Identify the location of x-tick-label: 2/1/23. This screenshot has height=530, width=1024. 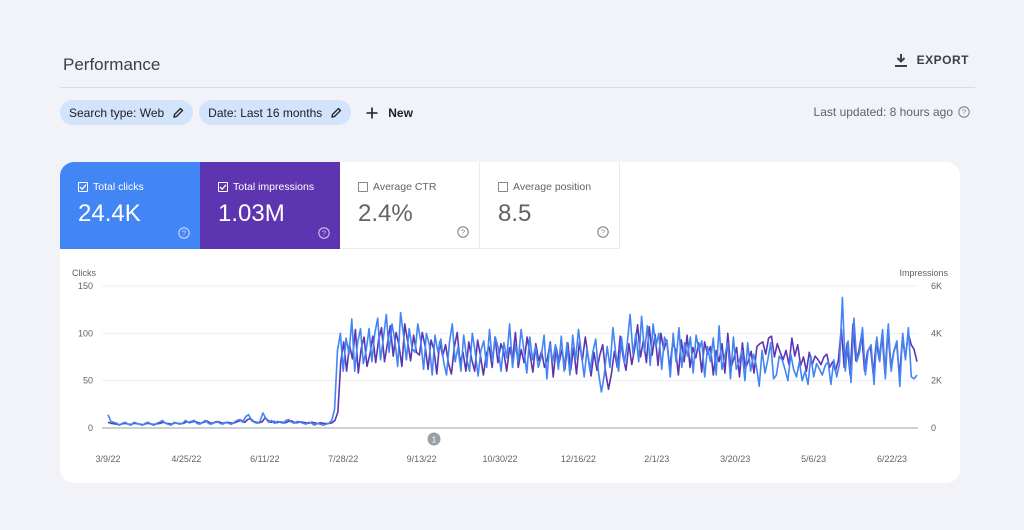
(656, 459).